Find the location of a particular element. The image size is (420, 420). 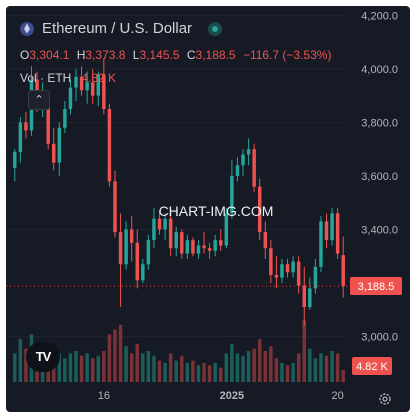

live-dot-icon is located at coordinates (215, 28).